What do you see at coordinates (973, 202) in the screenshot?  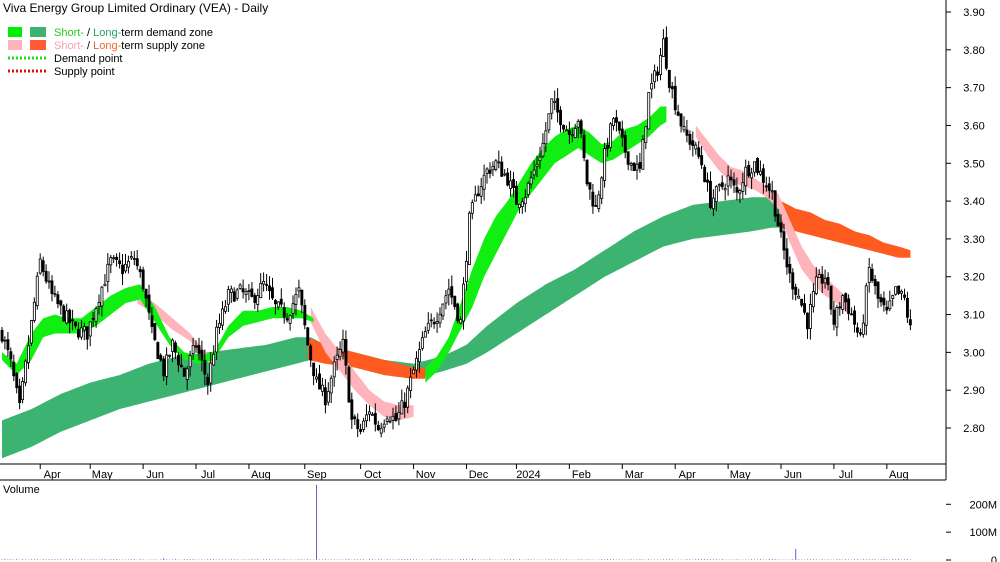 I see `y-tick-label: 3.40` at bounding box center [973, 202].